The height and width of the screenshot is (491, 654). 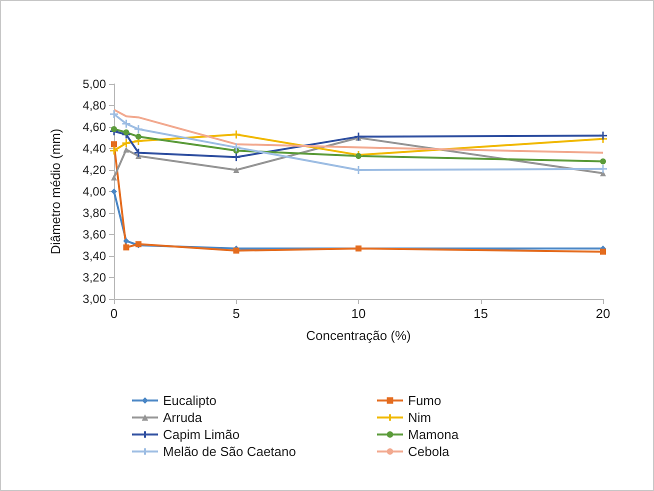 What do you see at coordinates (603, 313) in the screenshot?
I see `x-tick-label: 20` at bounding box center [603, 313].